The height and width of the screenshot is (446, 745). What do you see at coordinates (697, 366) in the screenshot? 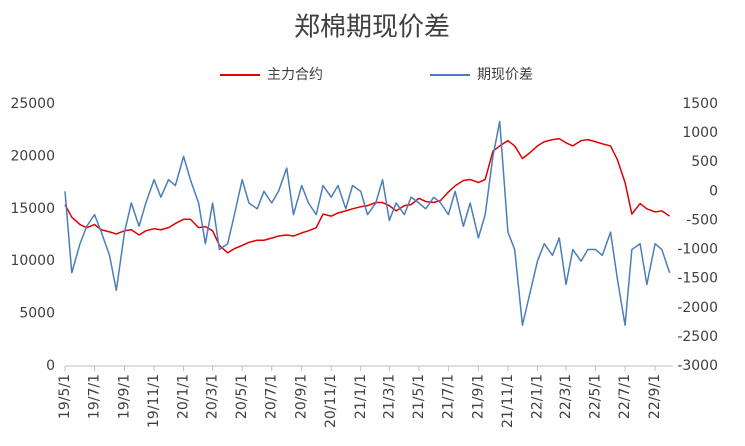
I see `y2-tick-label: -3000` at bounding box center [697, 366].